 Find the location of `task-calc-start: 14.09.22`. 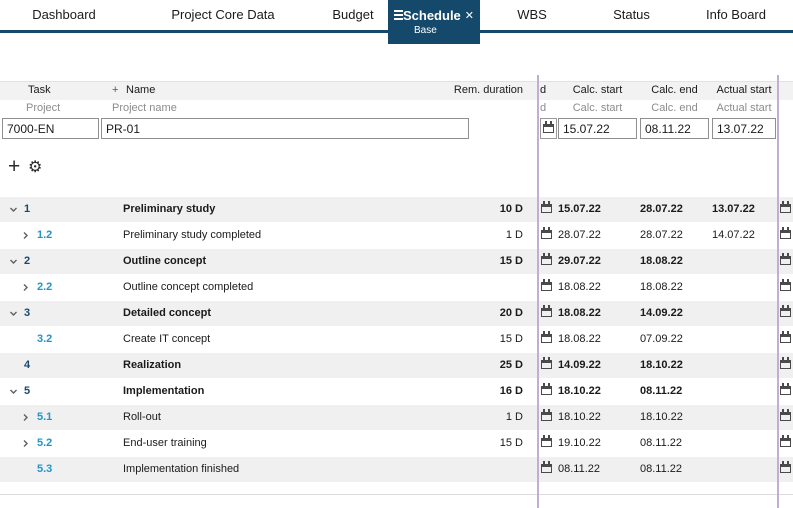

task-calc-start: 14.09.22 is located at coordinates (579, 365).